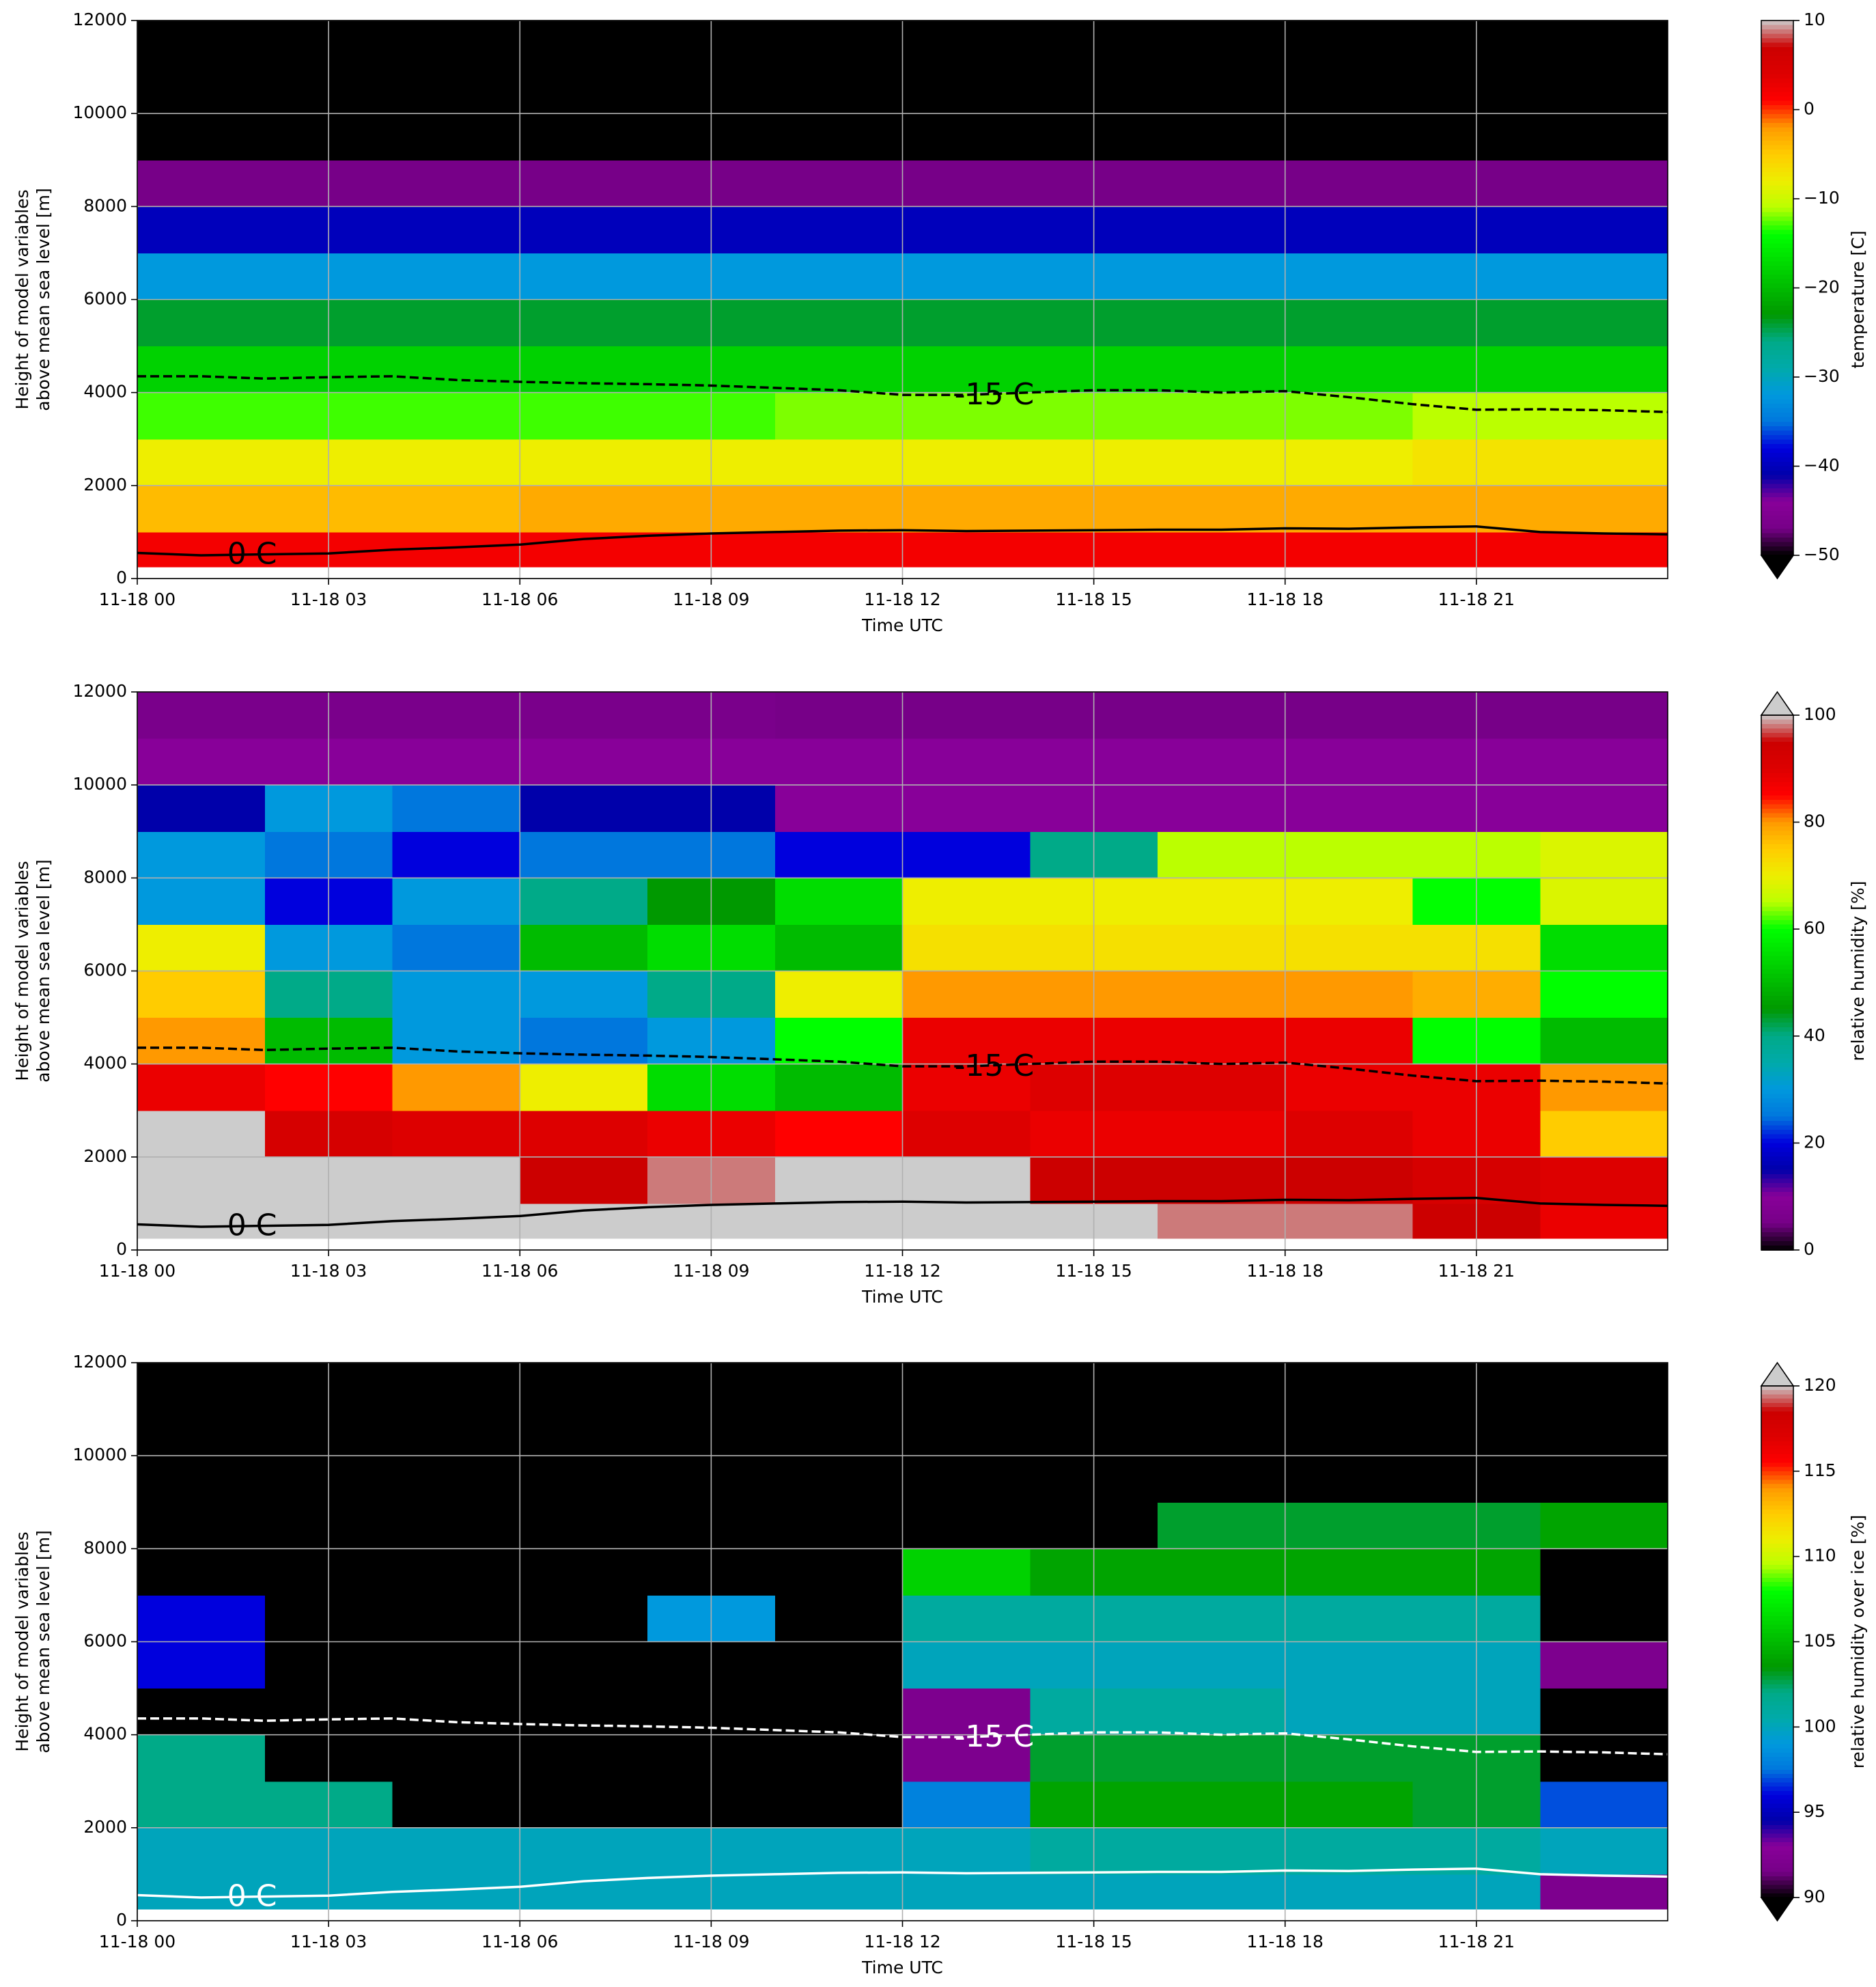 The image size is (1876, 1987). Describe the element at coordinates (105, 1827) in the screenshot. I see `y-tick-label: 2000` at that location.